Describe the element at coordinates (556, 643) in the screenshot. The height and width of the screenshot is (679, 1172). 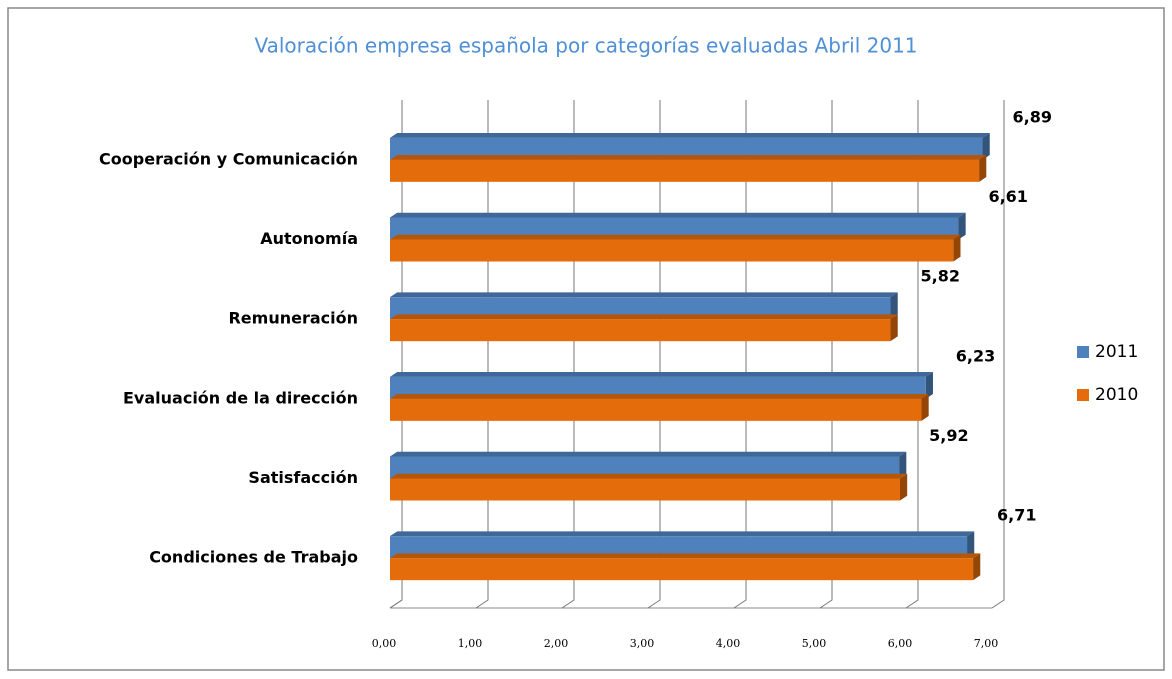
I see `x-tick-label: 2,00` at that location.